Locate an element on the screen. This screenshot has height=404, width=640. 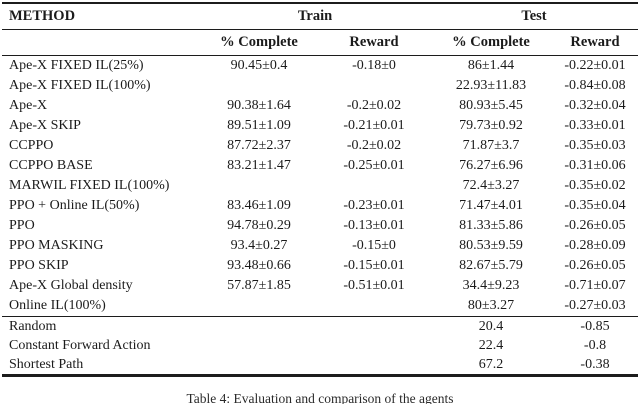
value-cell: 93.4±0.27 is located at coordinates (259, 245).